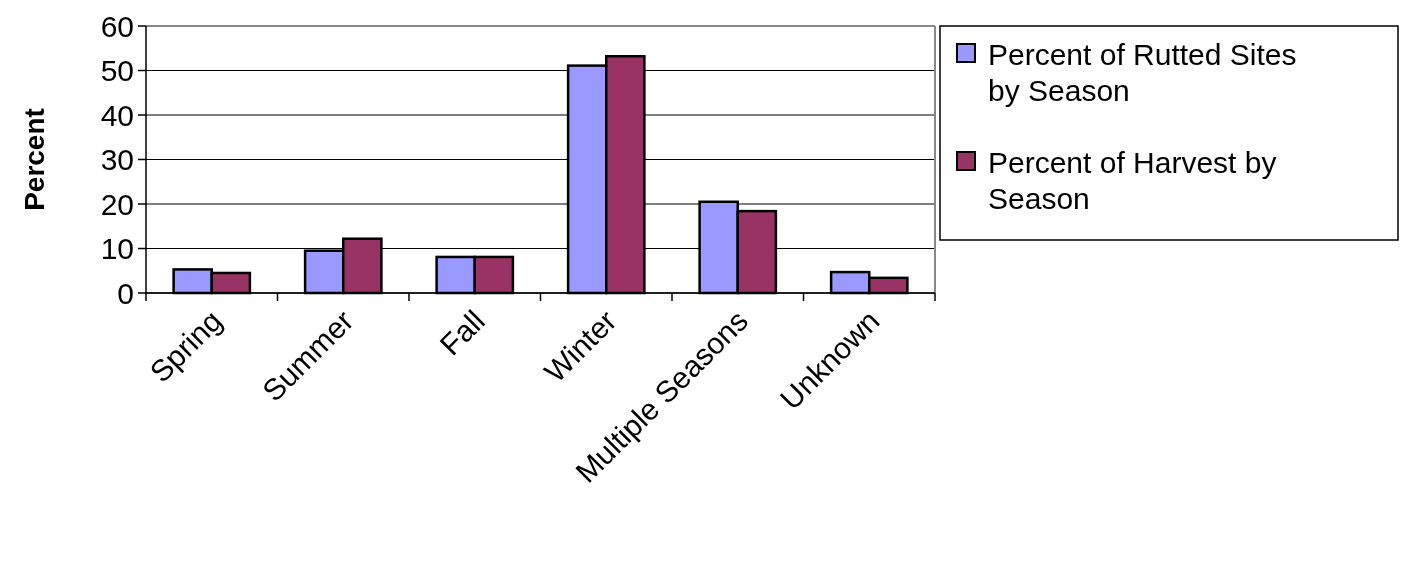 The image size is (1406, 573). Describe the element at coordinates (117, 70) in the screenshot. I see `y-tick-label: 50` at that location.